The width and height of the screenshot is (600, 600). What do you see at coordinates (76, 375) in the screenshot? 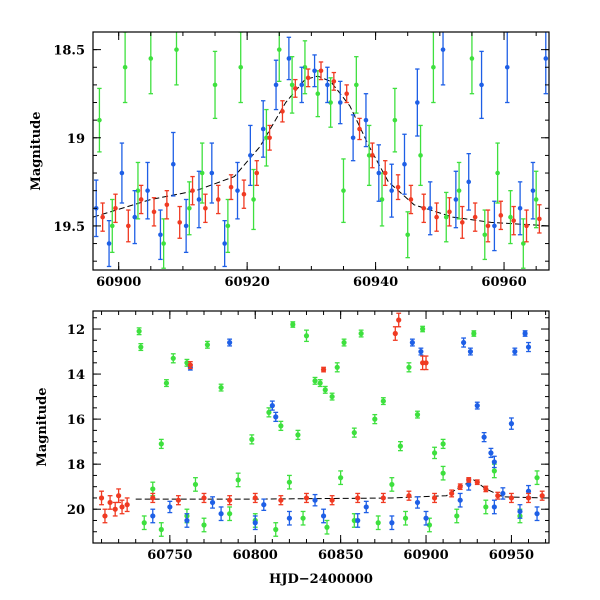
I see `y-tick-label: 14` at bounding box center [76, 375].